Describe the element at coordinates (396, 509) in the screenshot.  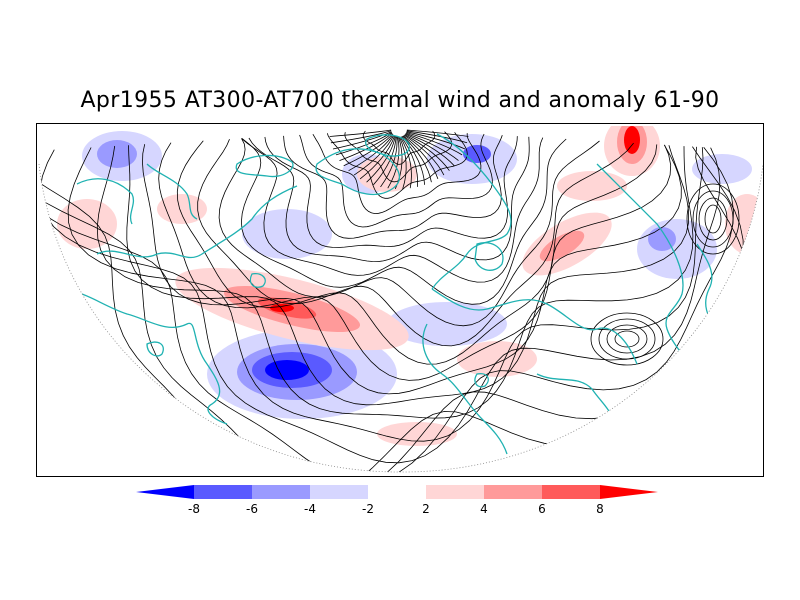
I see `colorbar-labels: -8 -6 -4 -2 2 4 6 8` at that location.